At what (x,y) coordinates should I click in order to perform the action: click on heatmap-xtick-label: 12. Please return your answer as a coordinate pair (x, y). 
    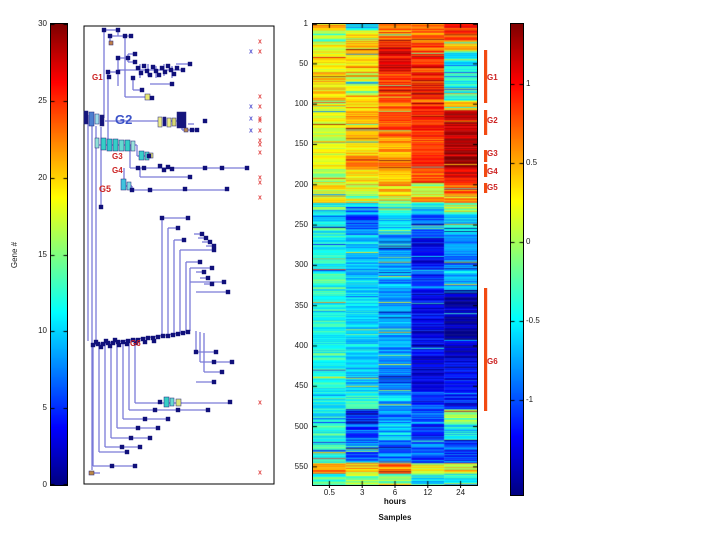
    Looking at the image, I should click on (428, 492).